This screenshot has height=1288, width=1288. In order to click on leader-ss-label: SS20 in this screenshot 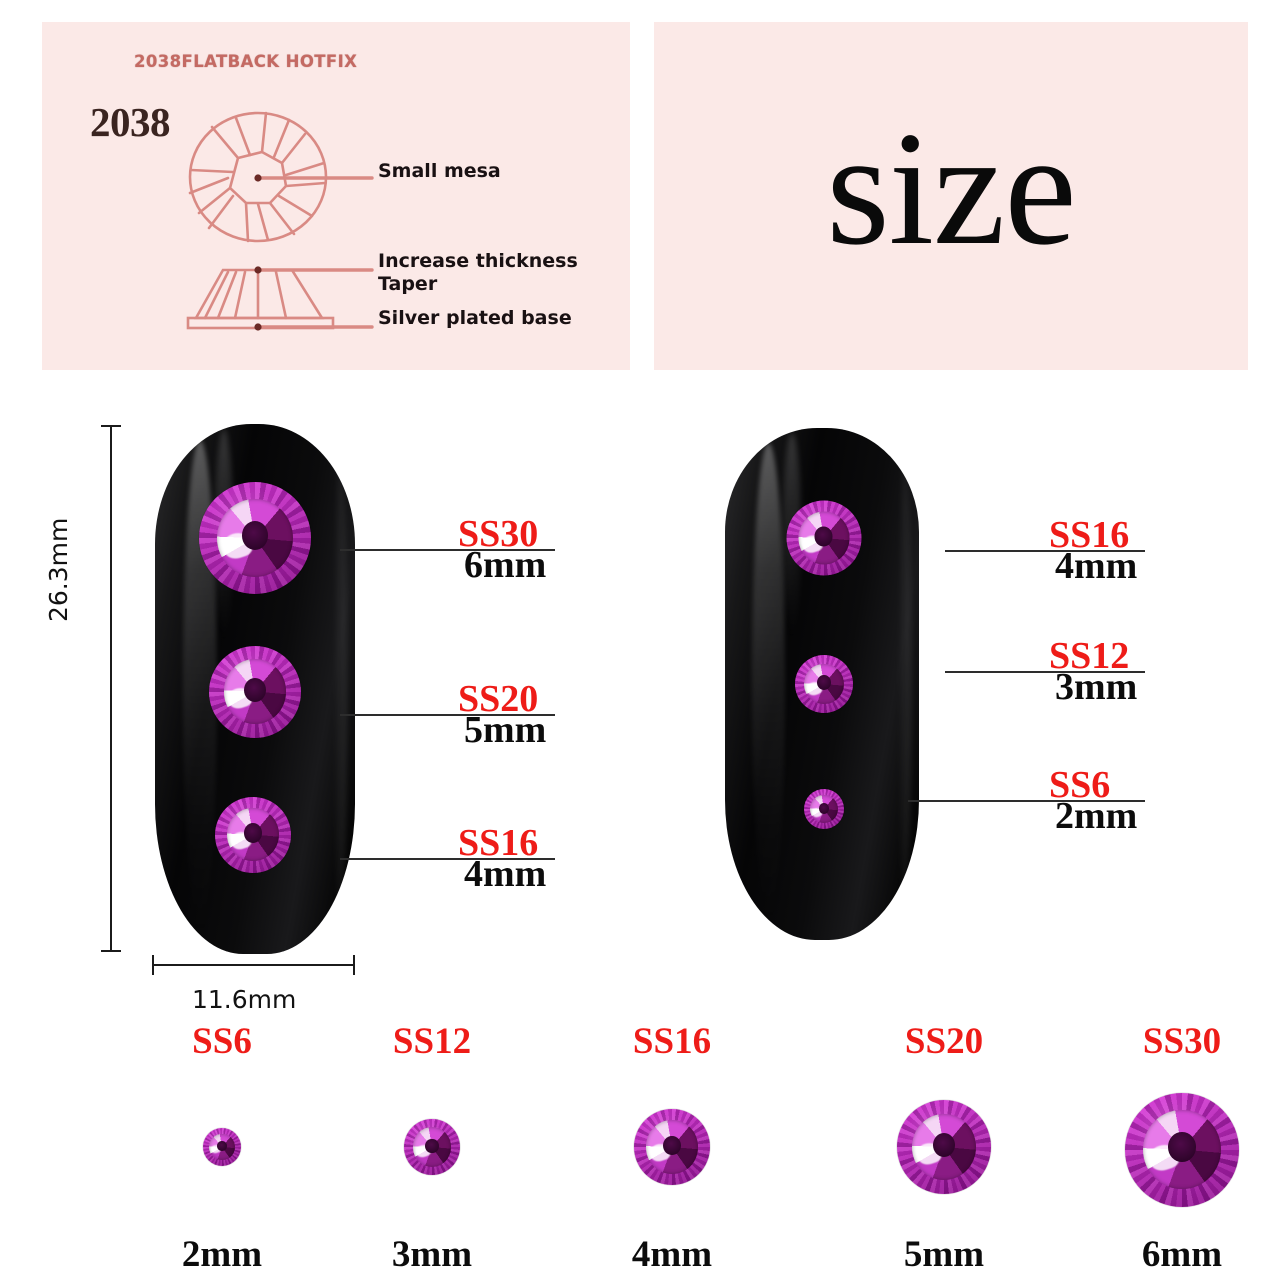, I will do `click(498, 699)`.